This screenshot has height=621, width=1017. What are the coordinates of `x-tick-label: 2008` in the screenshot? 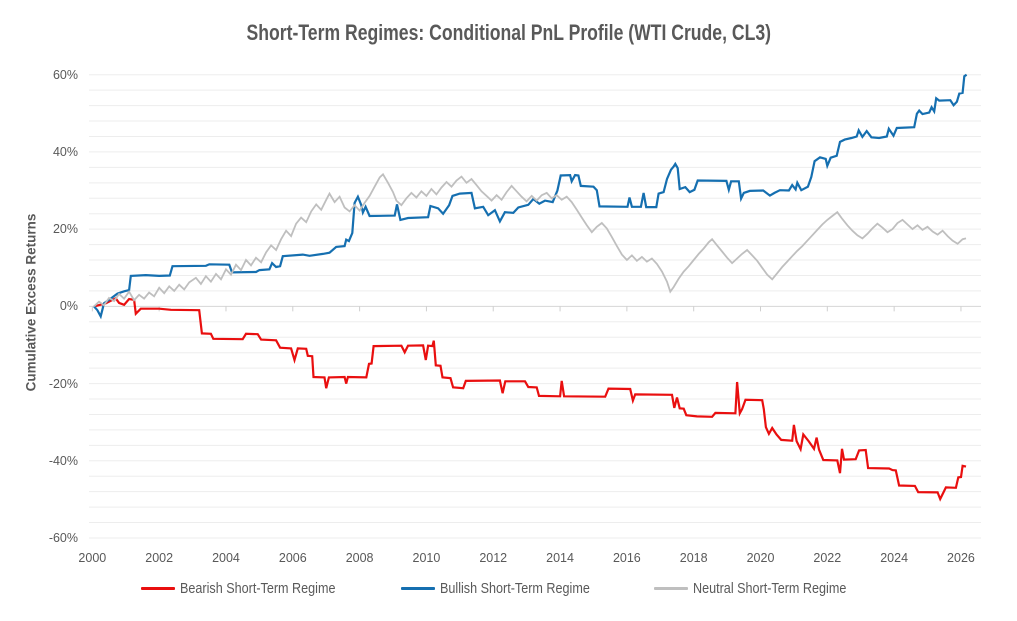 It's located at (359, 558).